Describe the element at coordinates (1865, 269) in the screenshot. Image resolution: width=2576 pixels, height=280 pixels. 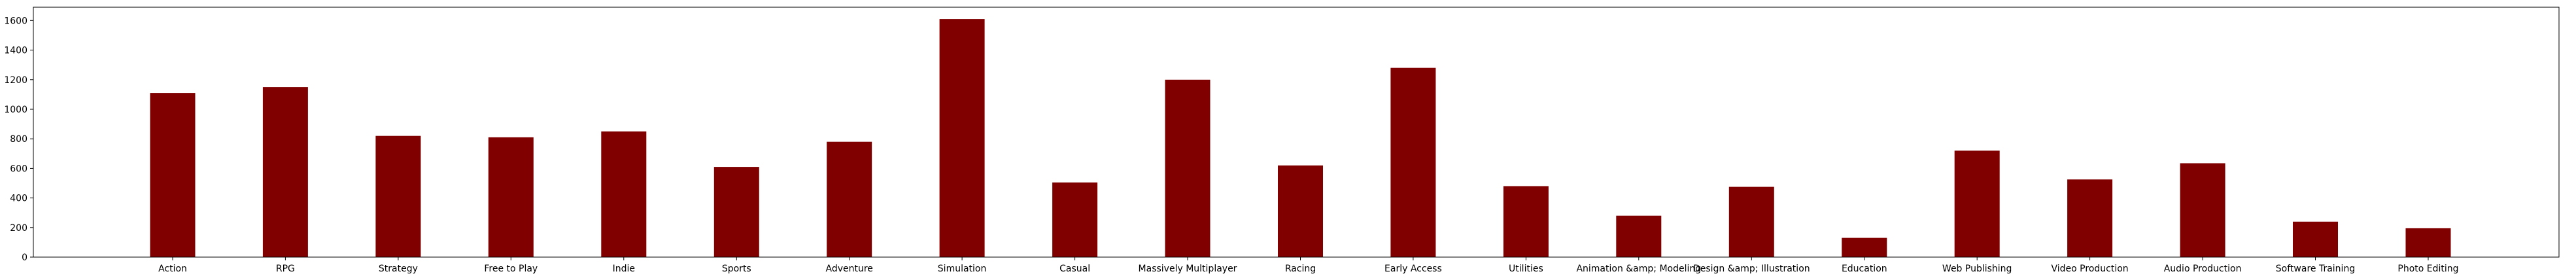
I see `x-tick-label: Education` at that location.